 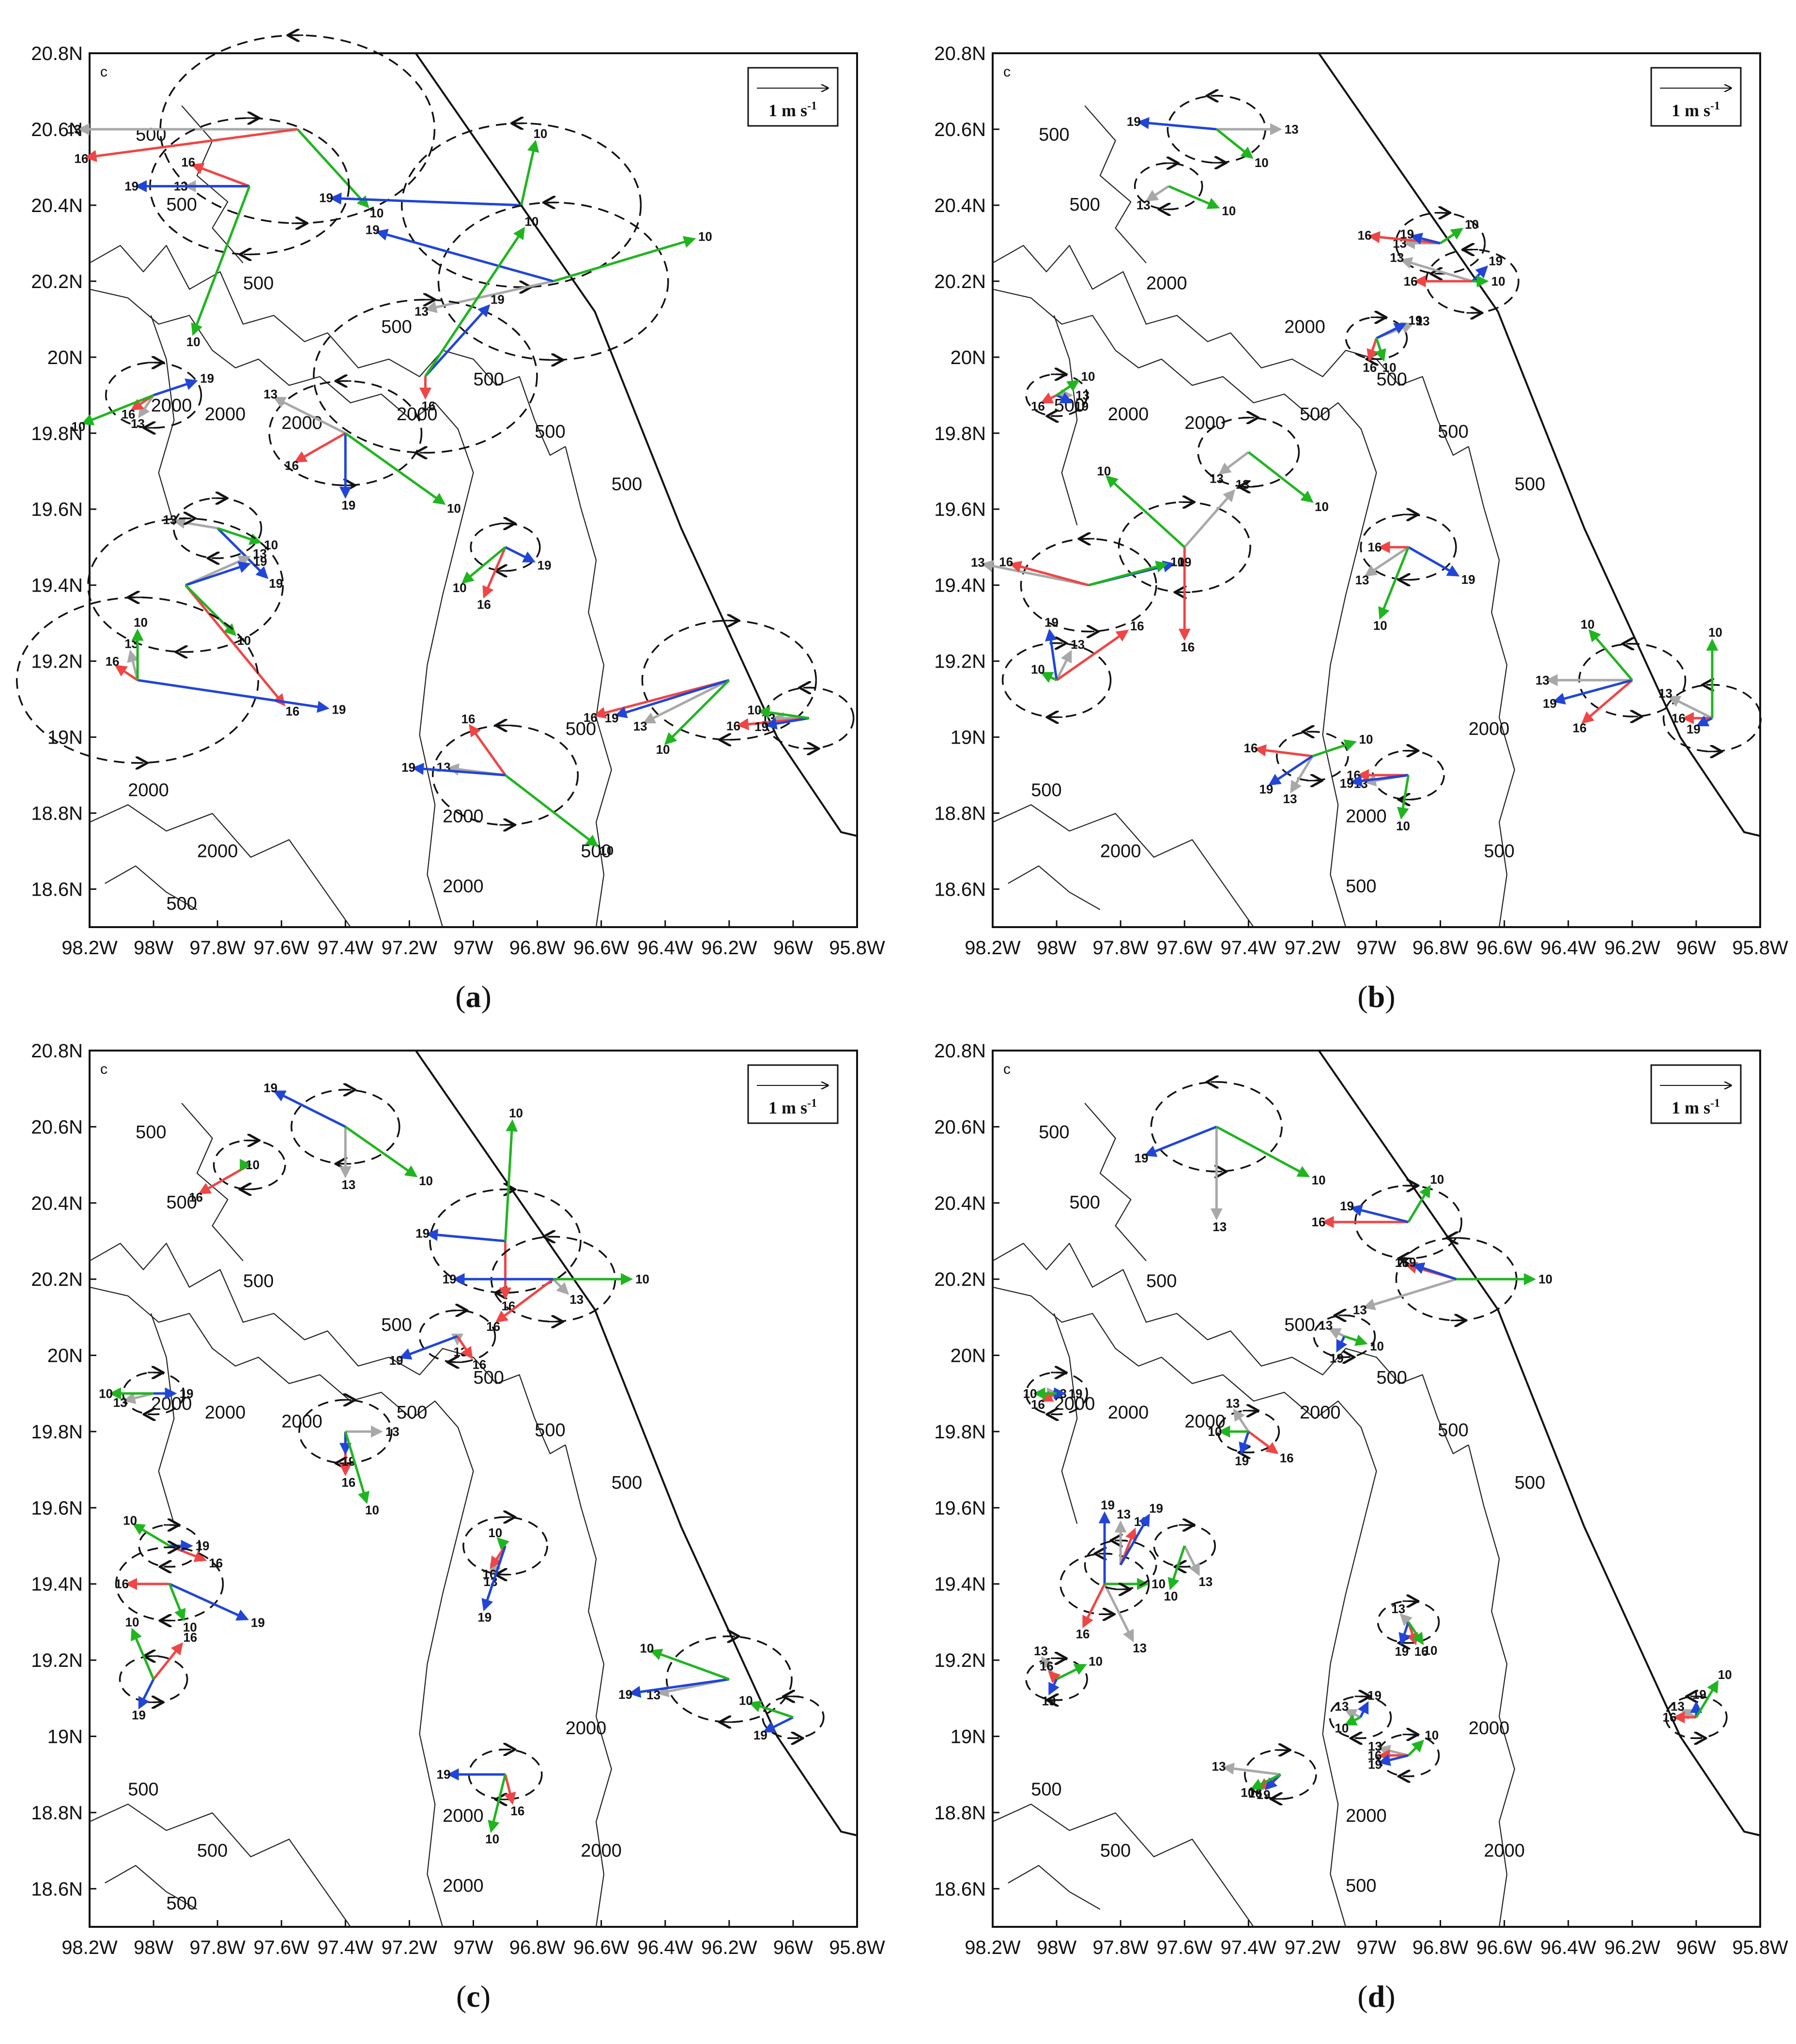 I want to click on y-tick-label: 18.6N, so click(x=57, y=889).